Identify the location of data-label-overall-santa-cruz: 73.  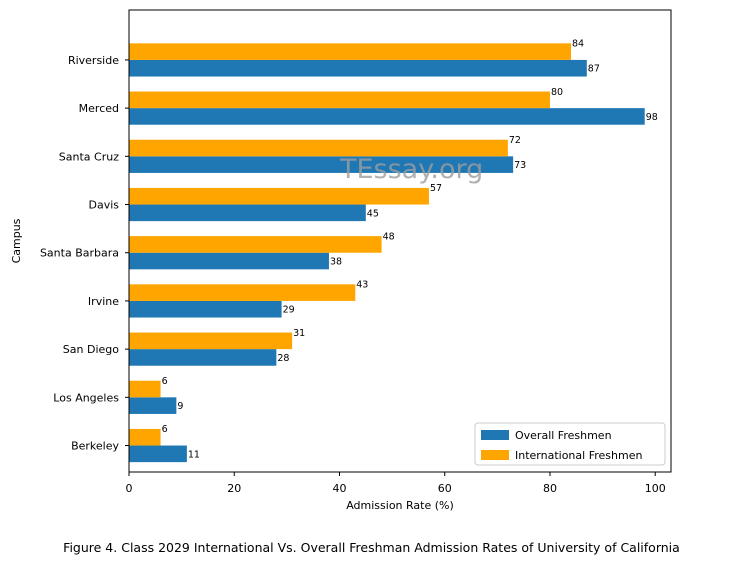
(520, 165).